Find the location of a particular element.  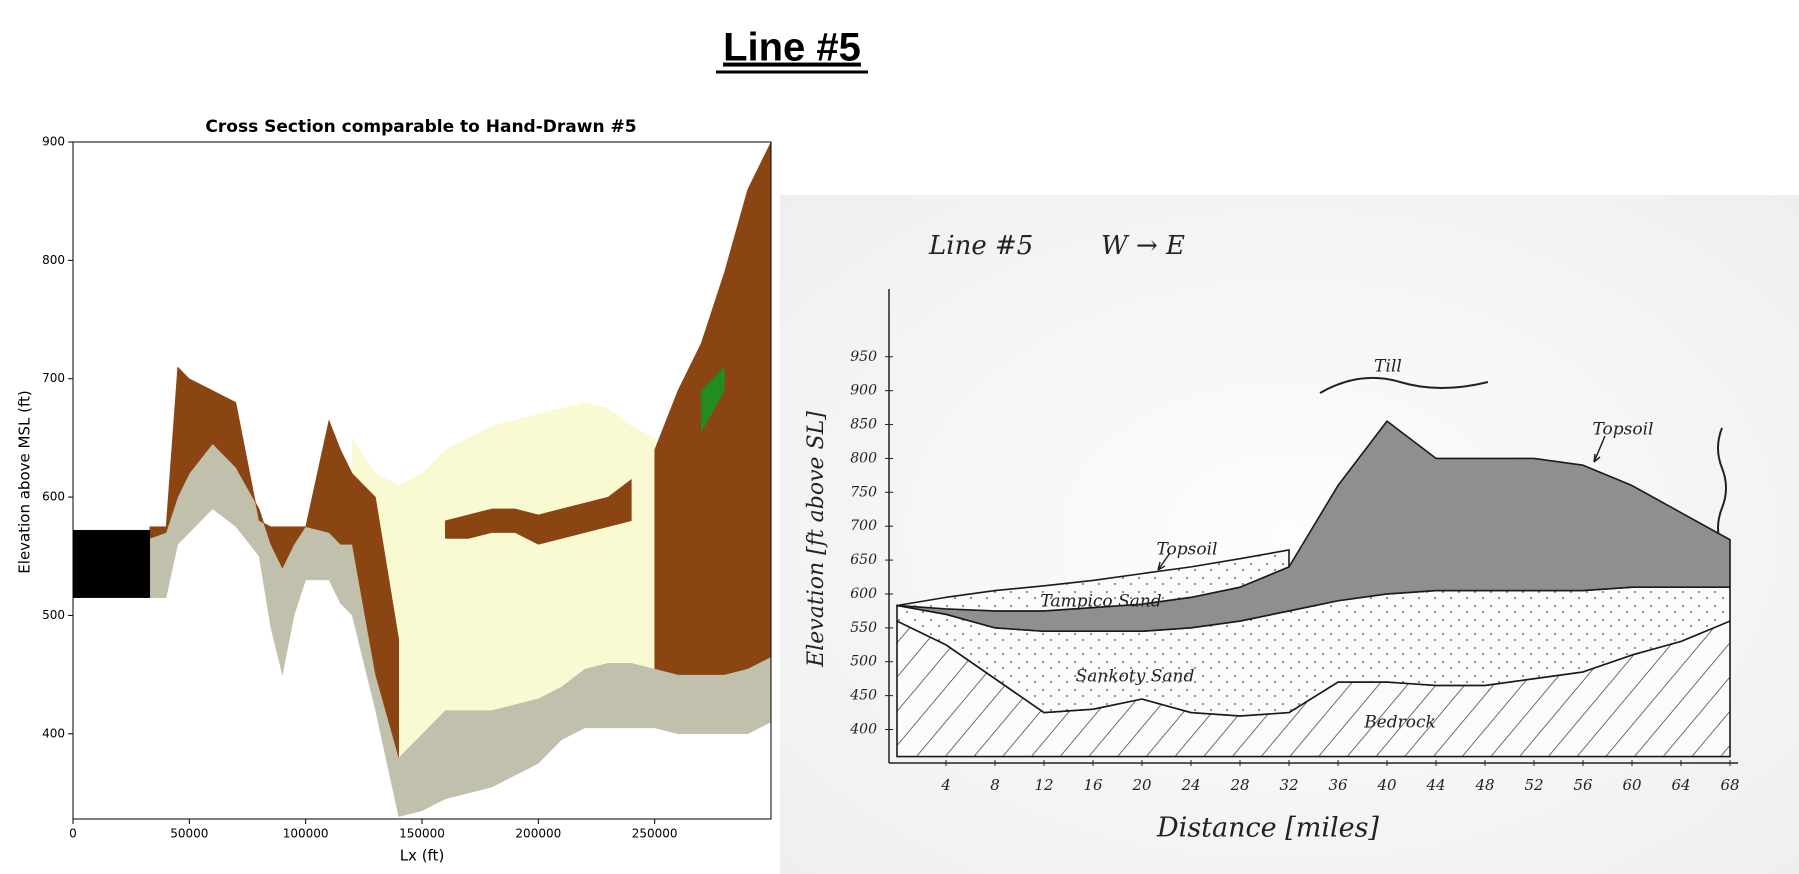

y-tick-label: 850 is located at coordinates (863, 425).